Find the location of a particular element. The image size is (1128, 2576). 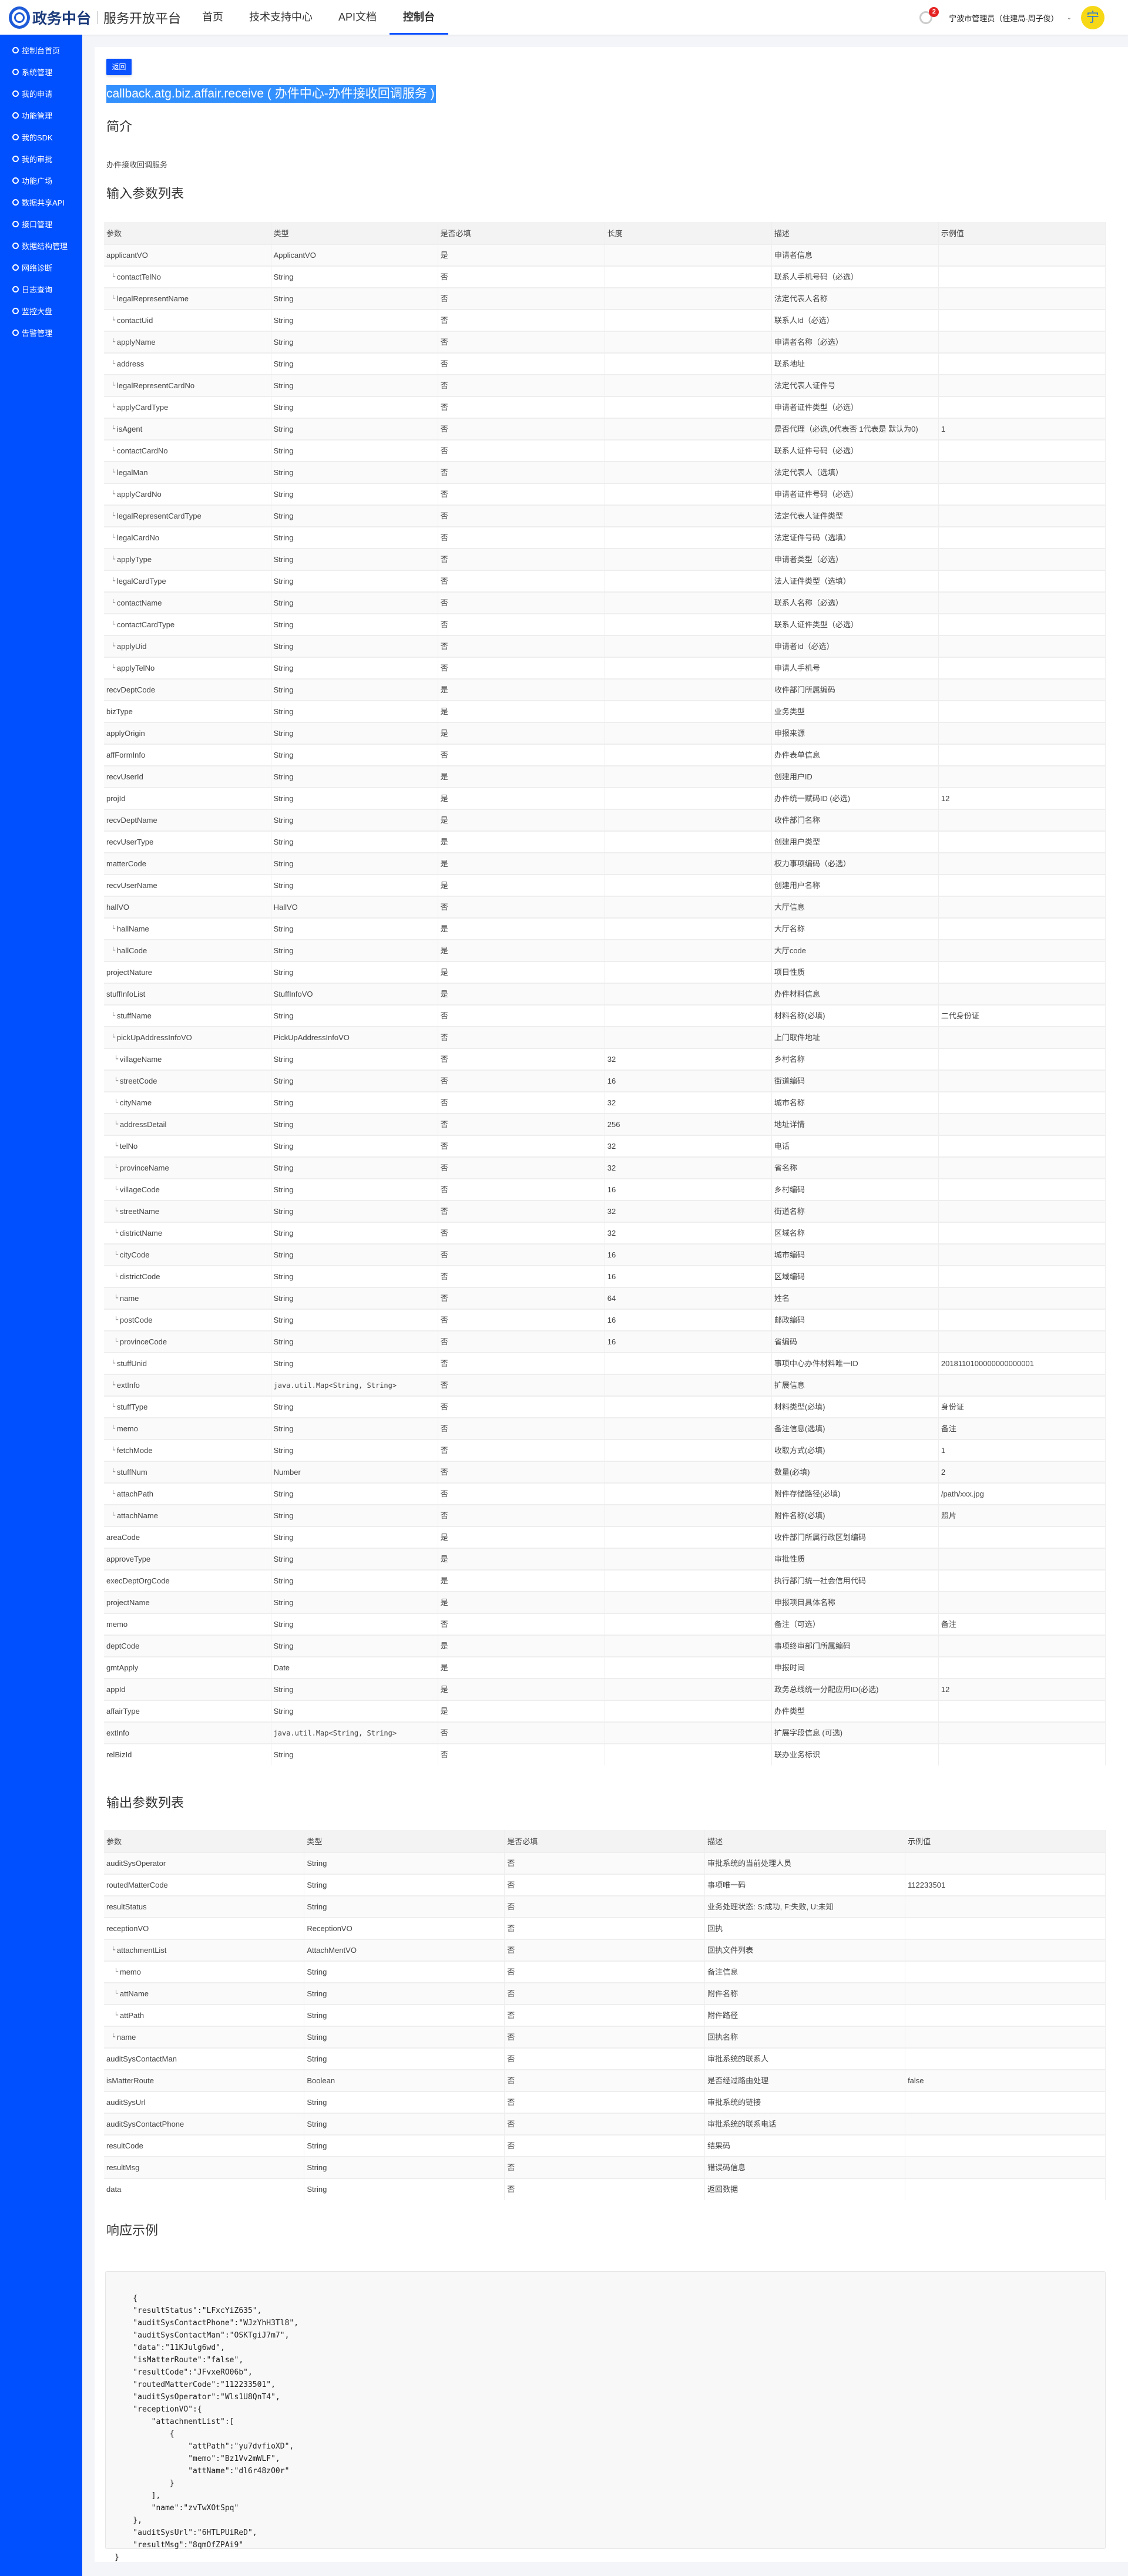

sidebar-item: 告警管理 is located at coordinates (41, 333).